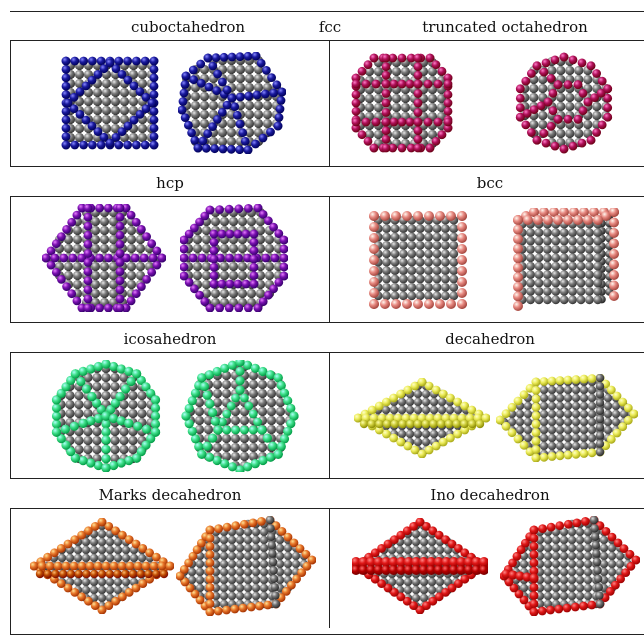 The height and width of the screenshot is (635, 644). Describe the element at coordinates (490, 183) in the screenshot. I see `title-bcc: bcc` at that location.